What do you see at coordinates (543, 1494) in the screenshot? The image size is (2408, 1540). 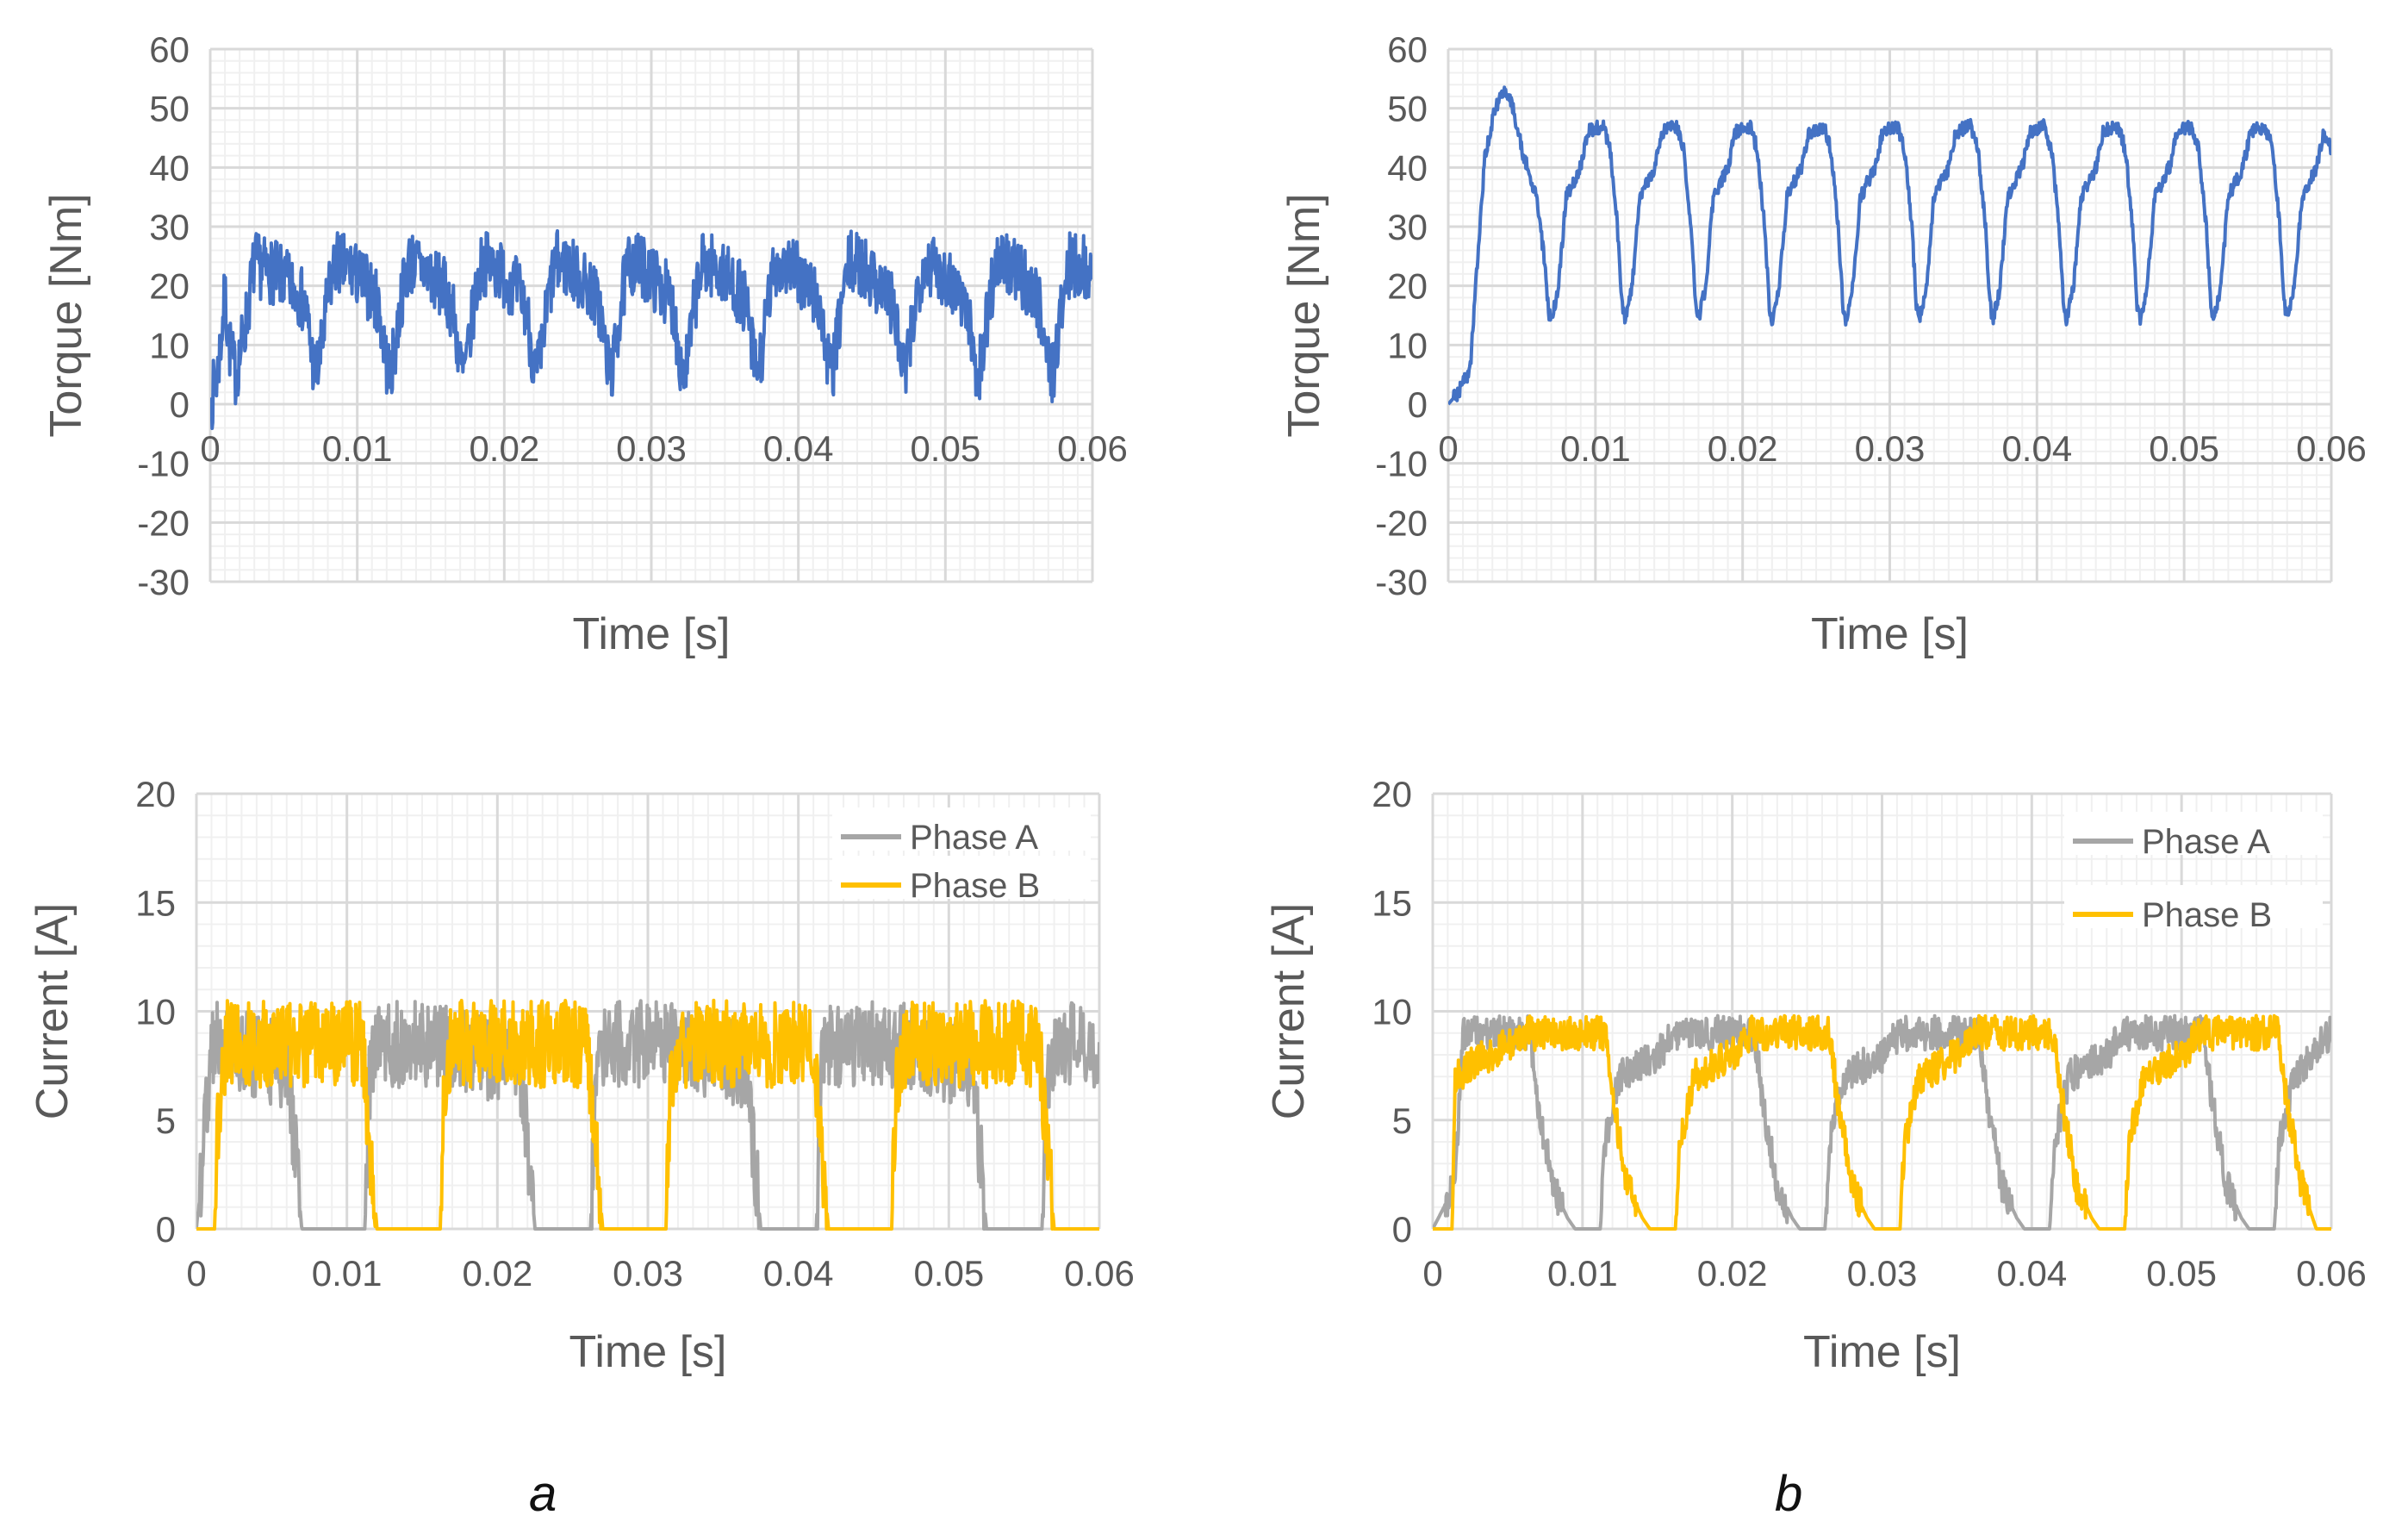 I see `panel-label-a: a` at bounding box center [543, 1494].